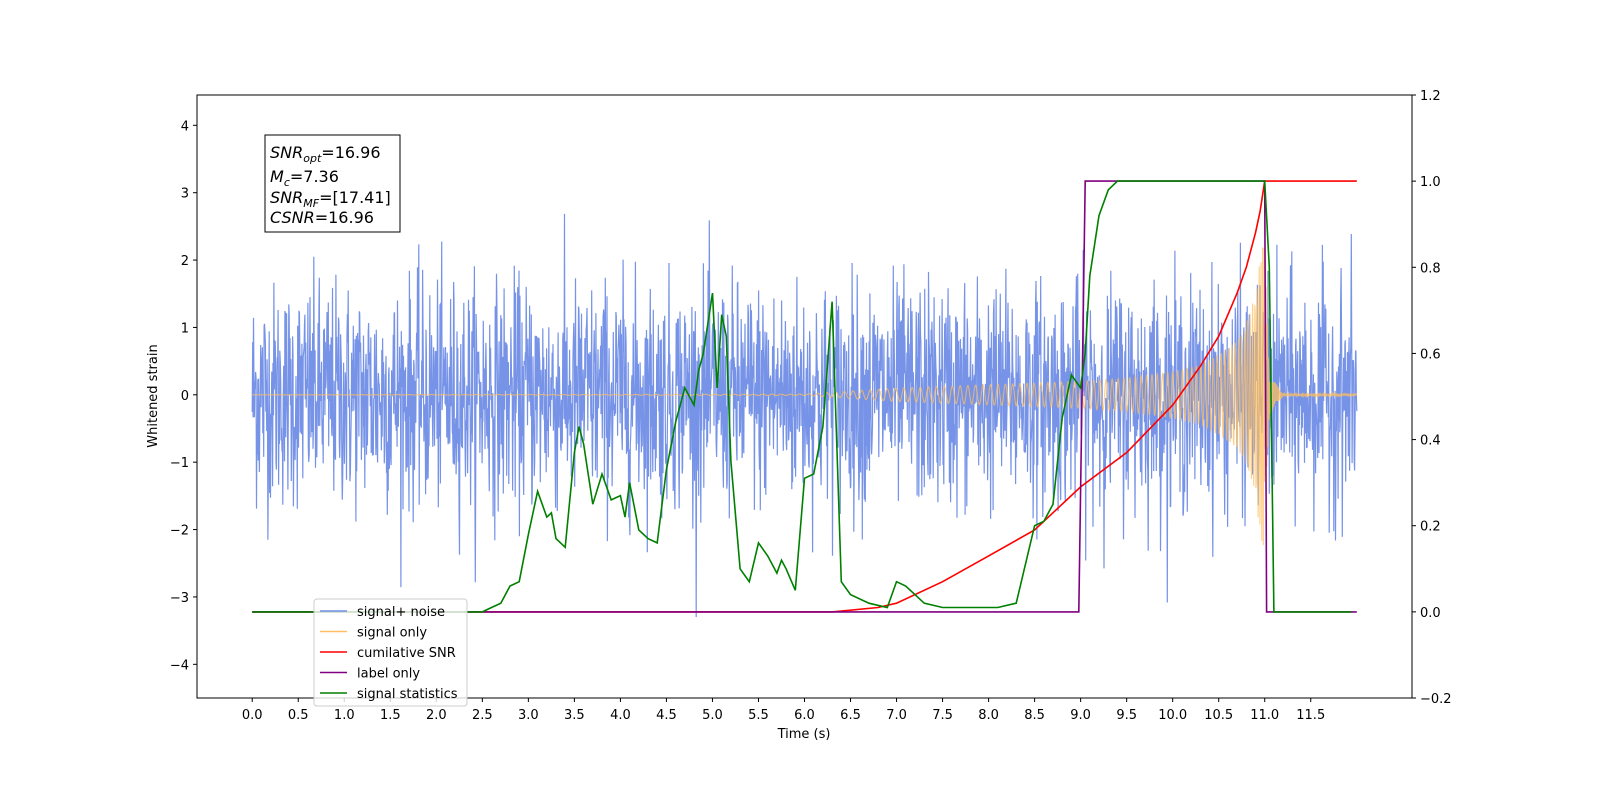  I want to click on y-tick-label: −4, so click(179, 665).